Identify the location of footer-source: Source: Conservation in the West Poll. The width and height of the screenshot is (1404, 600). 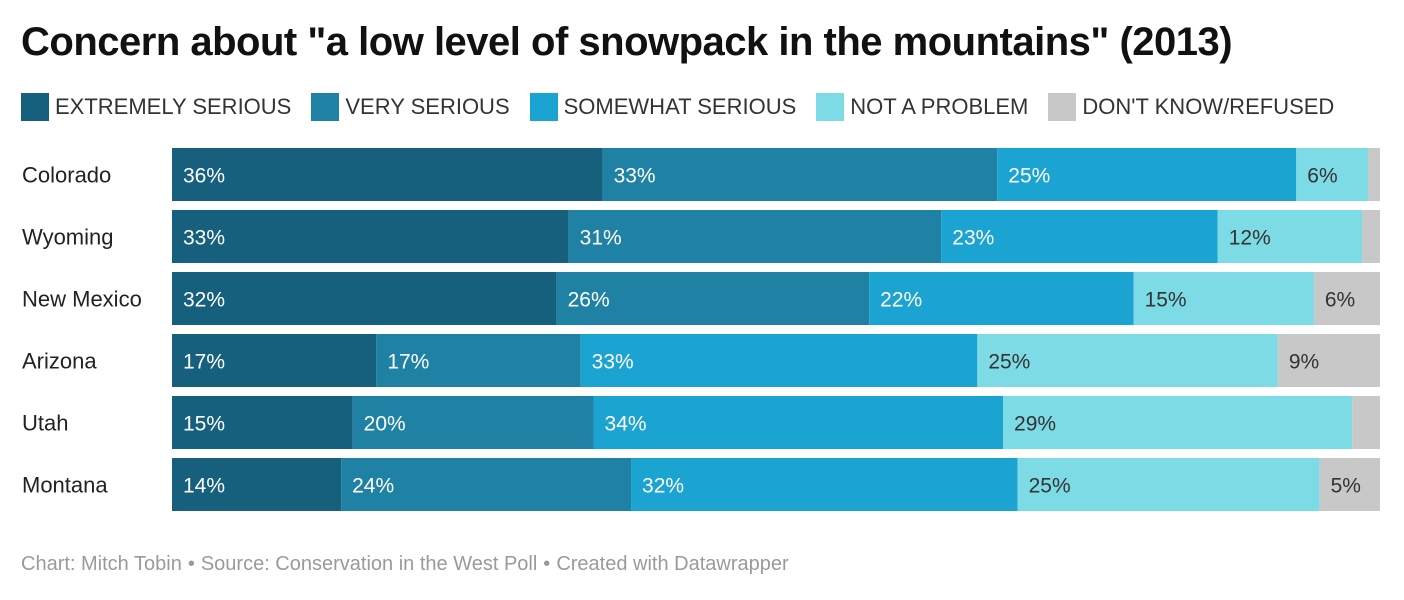
(369, 564).